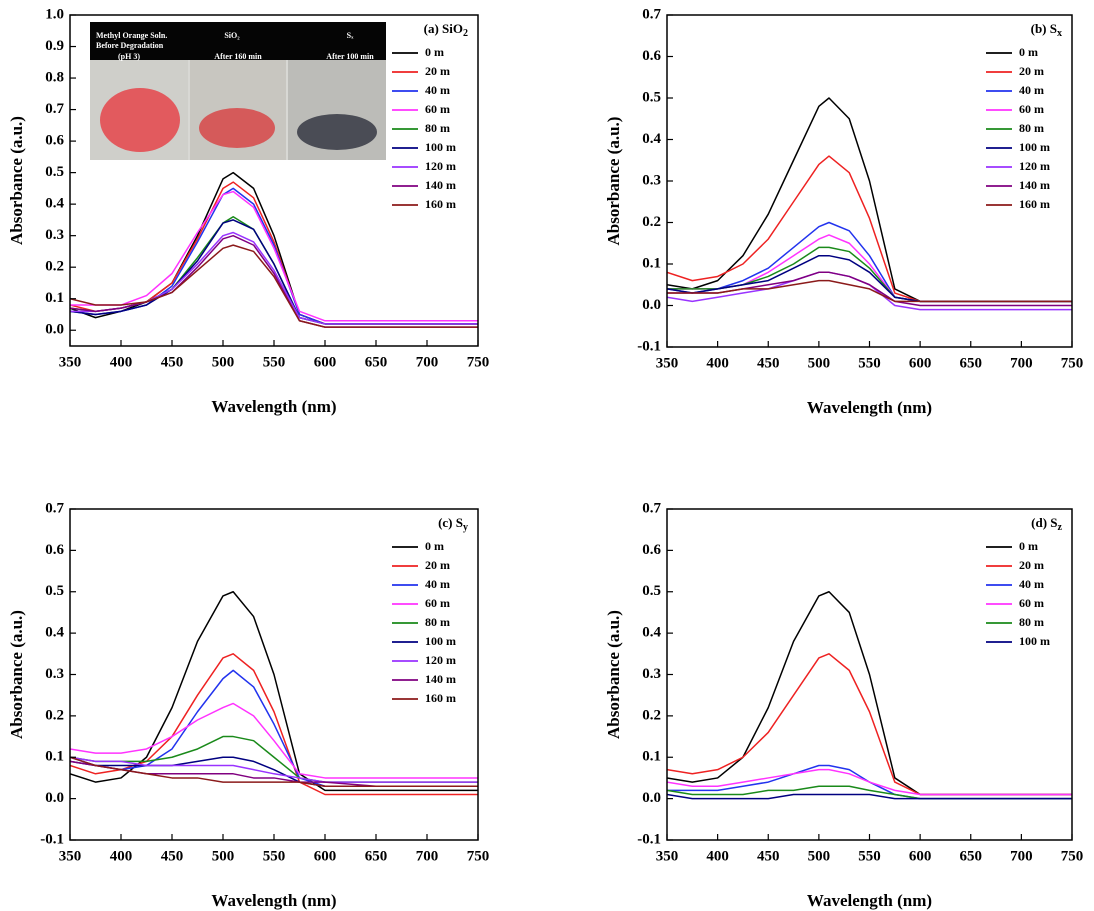 Image resolution: width=1094 pixels, height=911 pixels. I want to click on chart-title: (a) SiO2, so click(446, 30).